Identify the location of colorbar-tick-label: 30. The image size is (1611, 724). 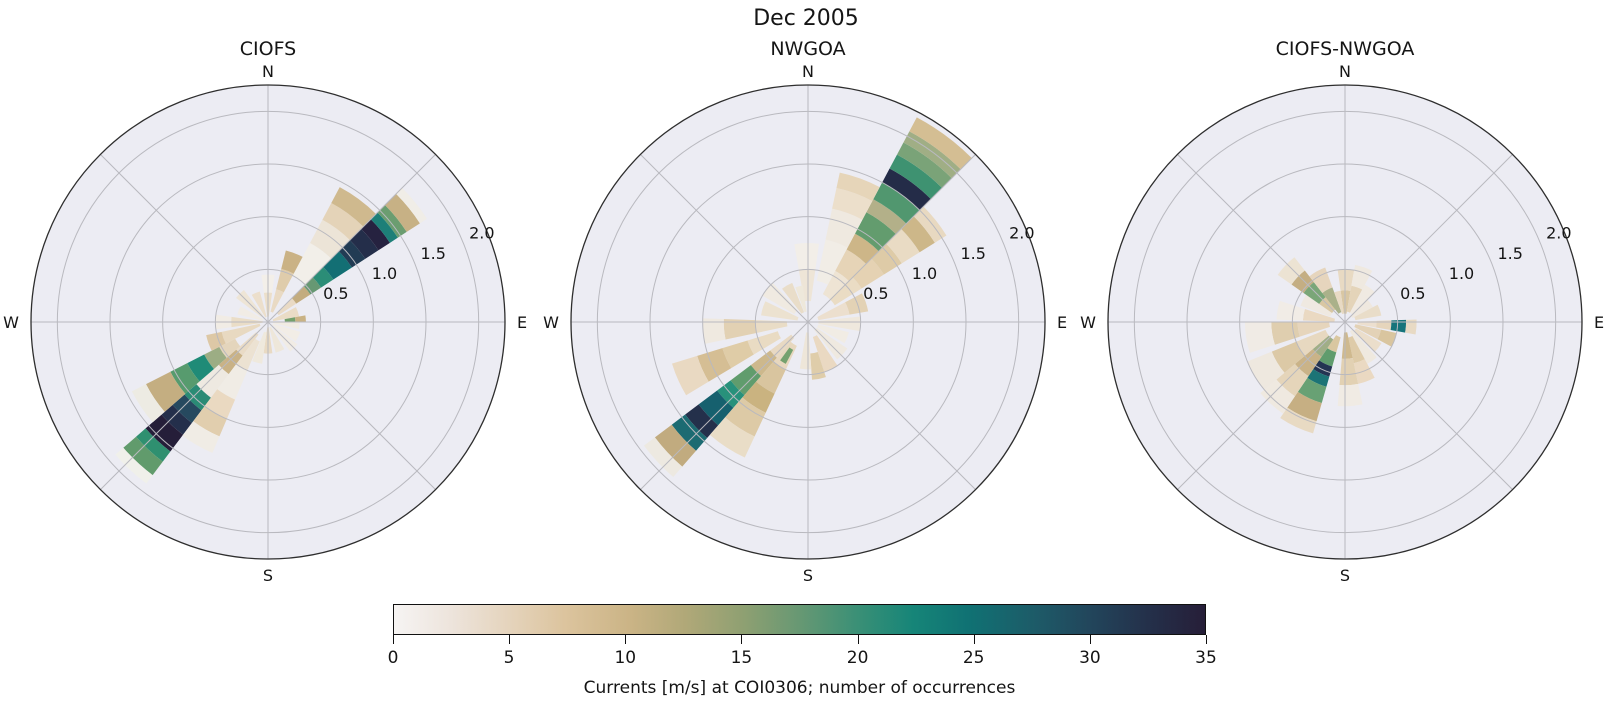
(1090, 658).